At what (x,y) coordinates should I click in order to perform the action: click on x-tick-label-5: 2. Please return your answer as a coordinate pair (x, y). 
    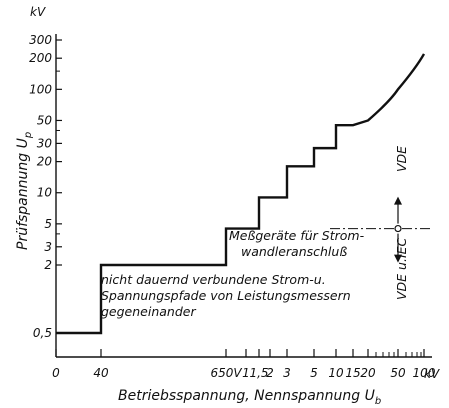
    Looking at the image, I should click on (270, 373).